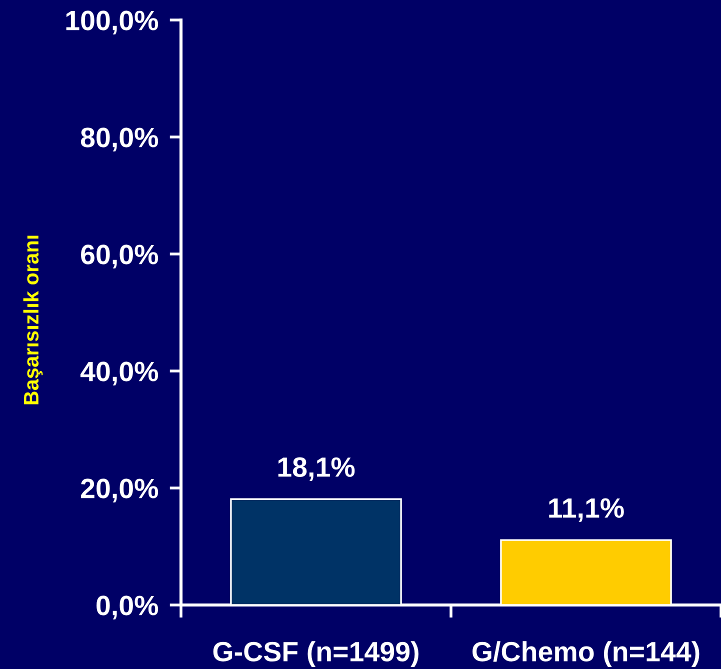 The image size is (721, 669). Describe the element at coordinates (119, 490) in the screenshot. I see `y-tick-label: 20,0%` at that location.